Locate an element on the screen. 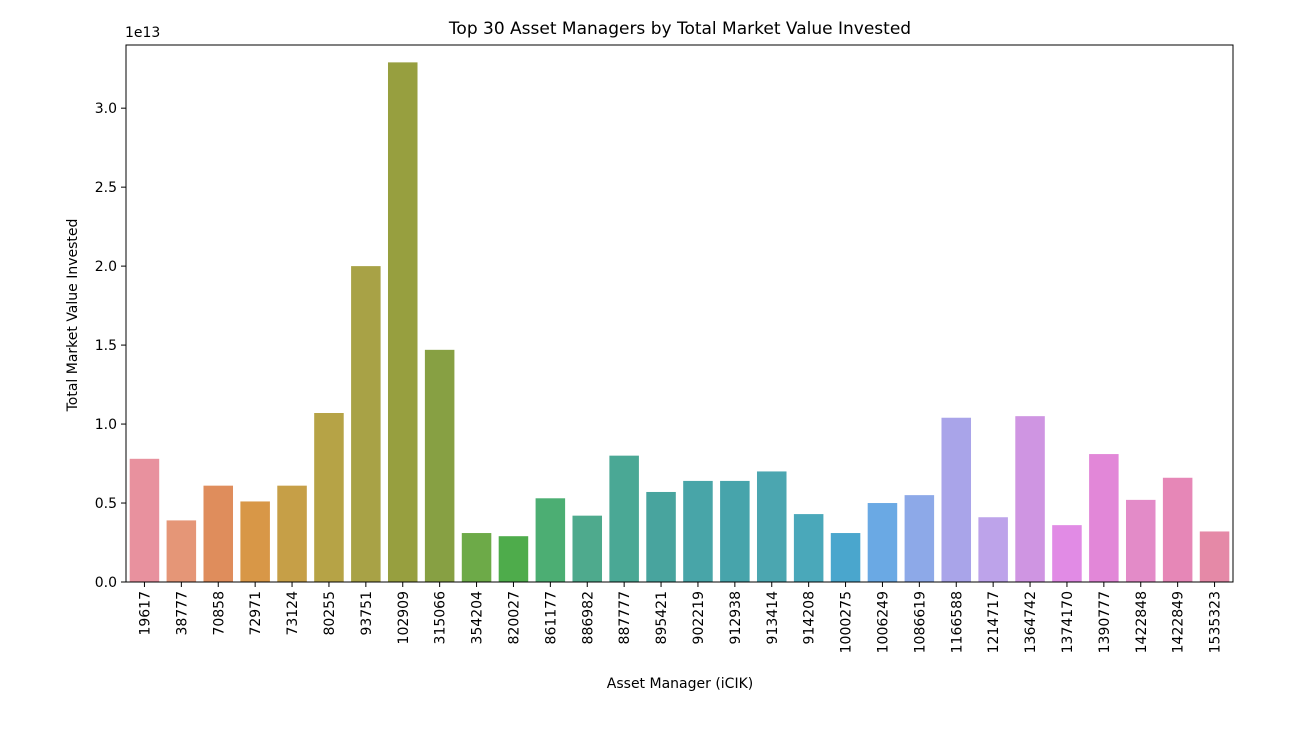 This screenshot has height=729, width=1298. x-tick-label-914208: 914208 is located at coordinates (810, 617).